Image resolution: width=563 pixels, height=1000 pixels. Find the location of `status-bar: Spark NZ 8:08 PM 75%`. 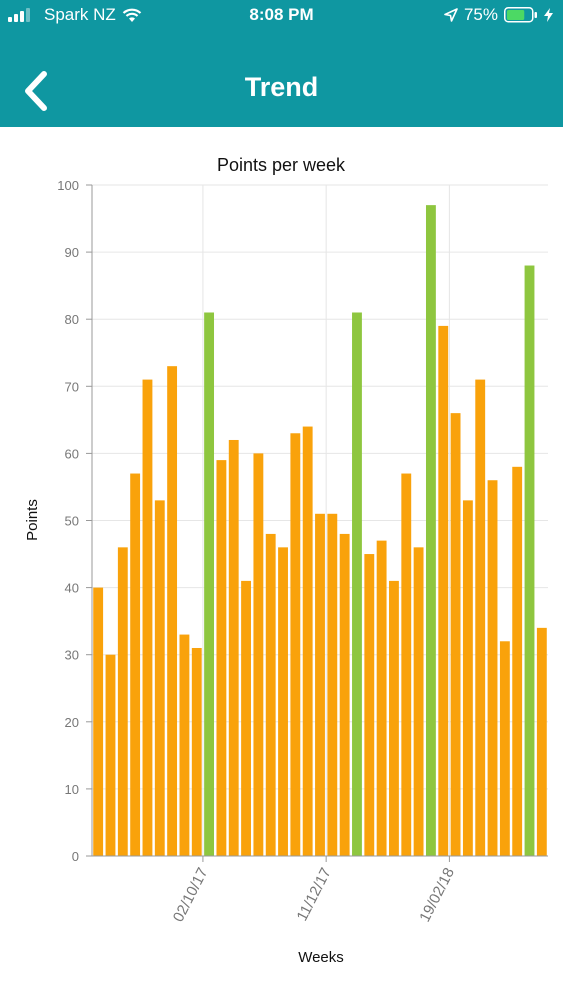

status-bar: Spark NZ 8:08 PM 75% is located at coordinates (281, 17).